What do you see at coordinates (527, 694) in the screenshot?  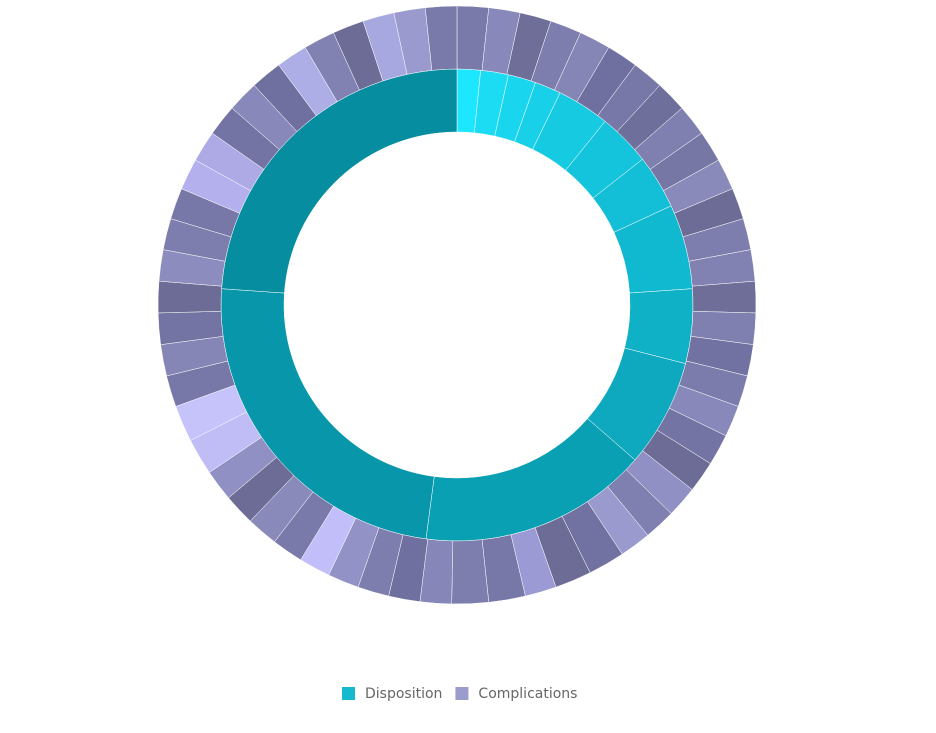 I see `legend-label: Complications` at bounding box center [527, 694].